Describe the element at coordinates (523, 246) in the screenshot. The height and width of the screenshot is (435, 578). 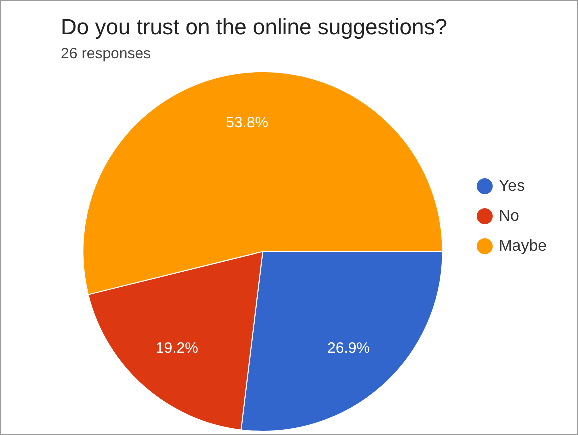
I see `legend-label: Maybe` at that location.